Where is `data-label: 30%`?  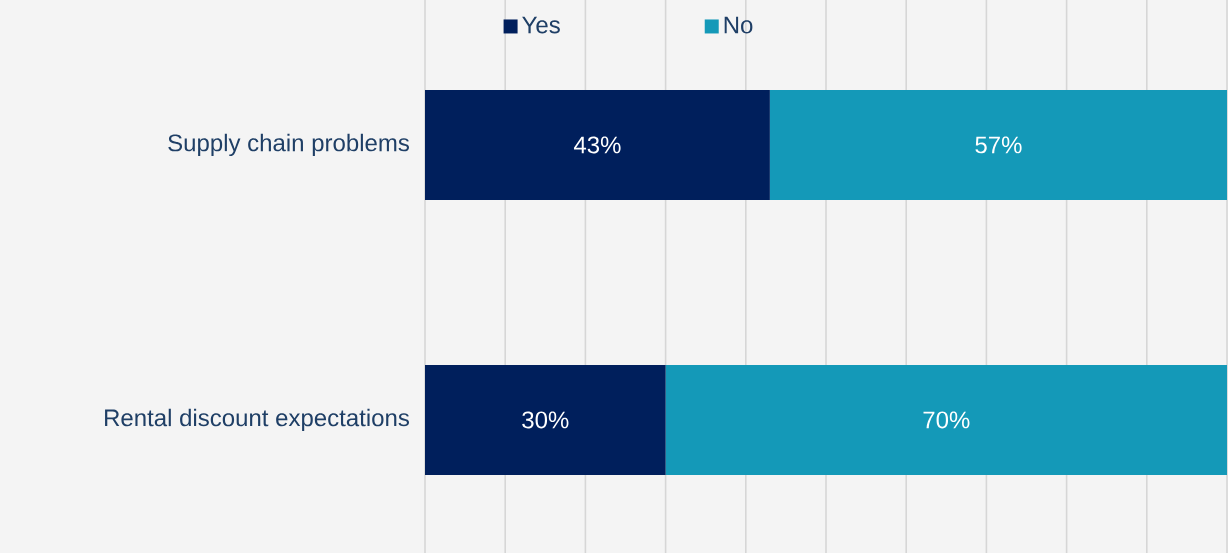 data-label: 30% is located at coordinates (545, 420).